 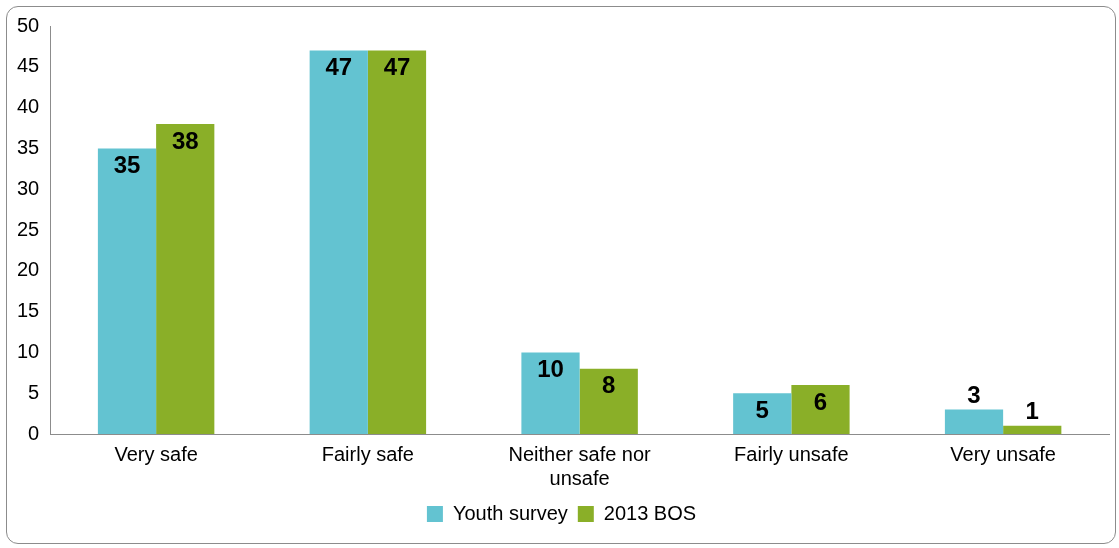 I want to click on y-tick-label: 25, so click(x=28, y=228).